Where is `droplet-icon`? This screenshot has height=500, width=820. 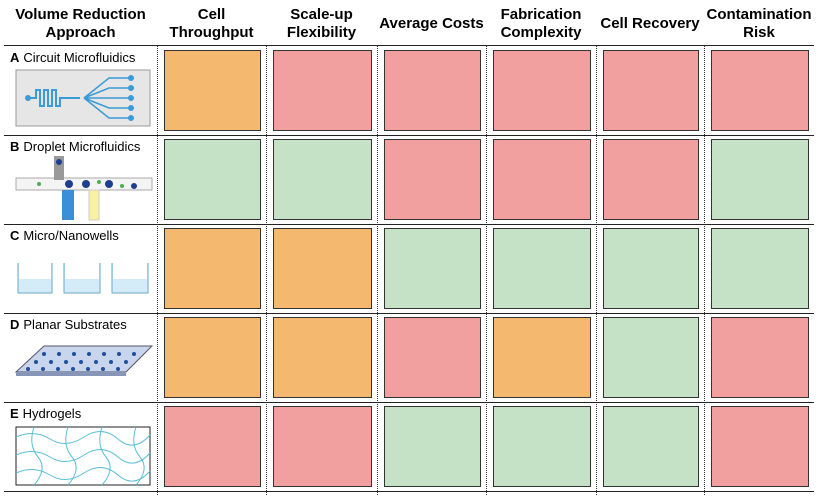
droplet-icon is located at coordinates (84, 188).